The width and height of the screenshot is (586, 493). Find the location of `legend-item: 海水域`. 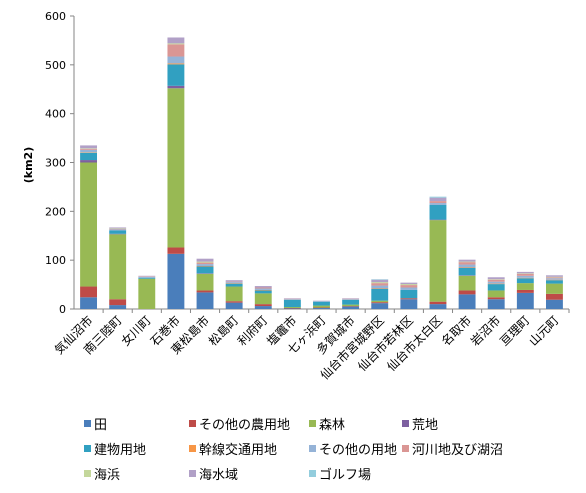

legend-item: 海水域 is located at coordinates (213, 473).